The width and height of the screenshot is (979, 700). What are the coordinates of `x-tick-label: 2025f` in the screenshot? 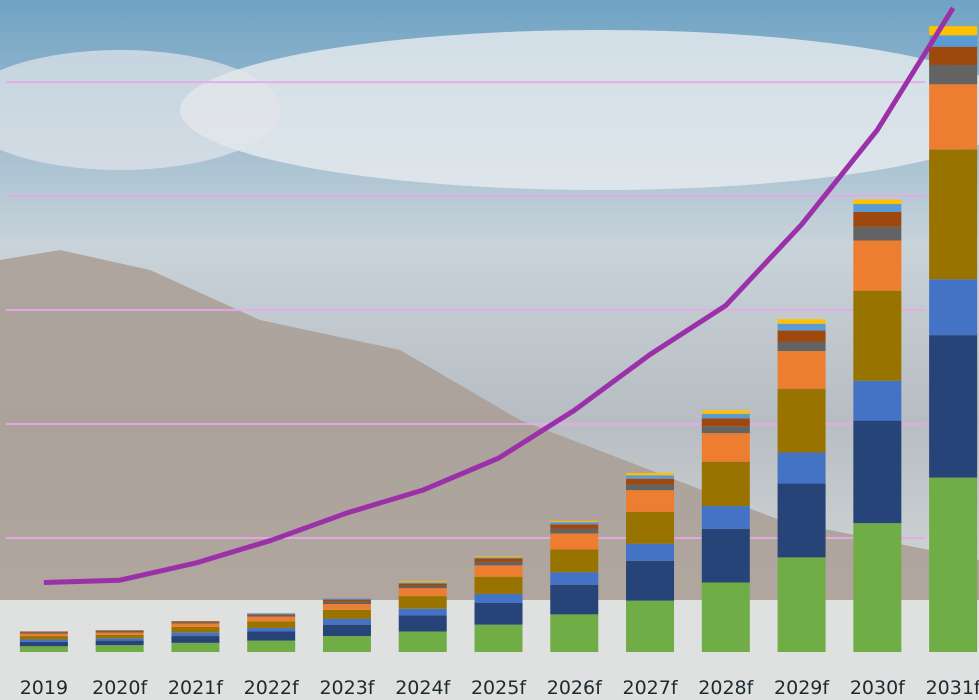 It's located at (499, 688).